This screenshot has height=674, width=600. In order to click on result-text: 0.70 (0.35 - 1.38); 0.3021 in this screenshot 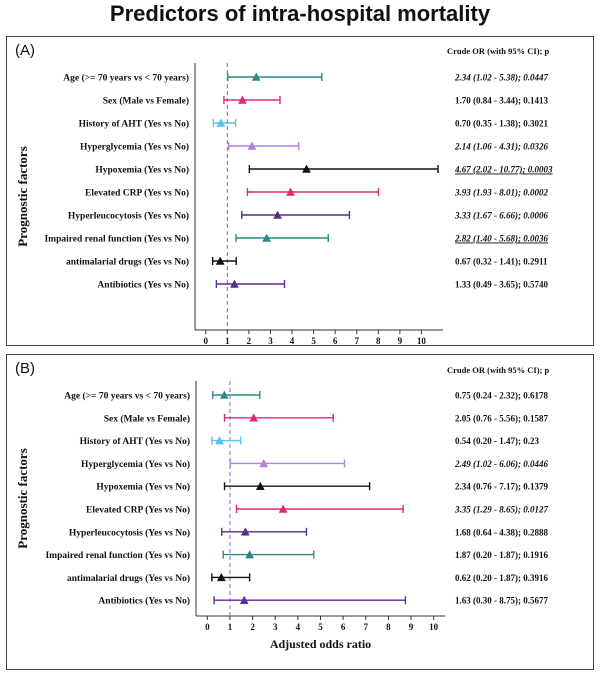, I will do `click(501, 124)`.